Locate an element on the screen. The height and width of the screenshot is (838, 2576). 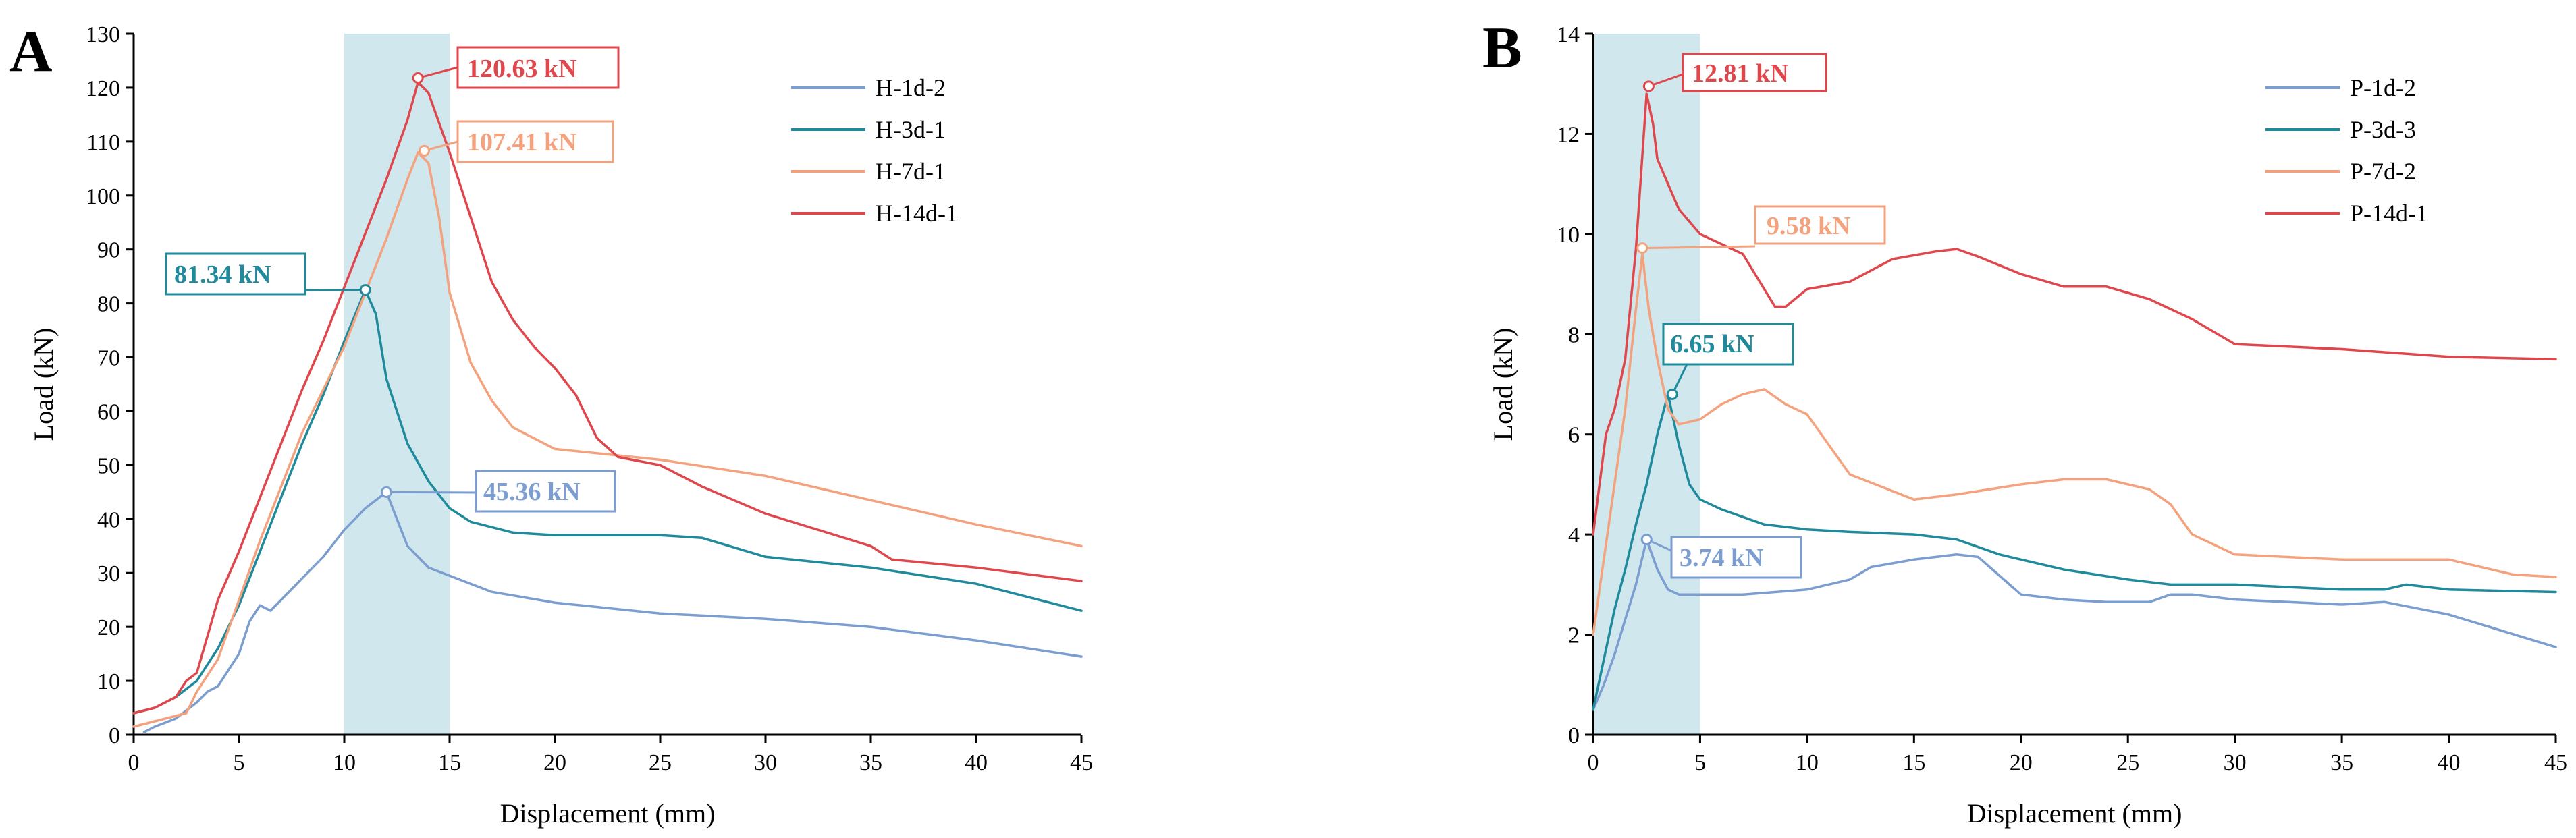
annotation-label: 120.63 kN is located at coordinates (522, 69).